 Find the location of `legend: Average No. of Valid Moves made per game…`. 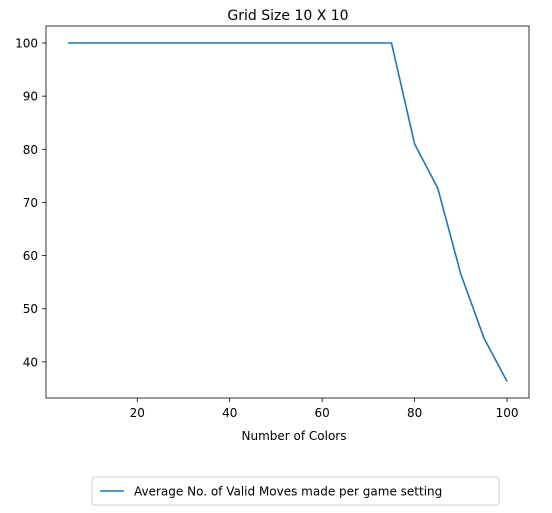

legend: Average No. of Valid Moves made per game… is located at coordinates (295, 491).